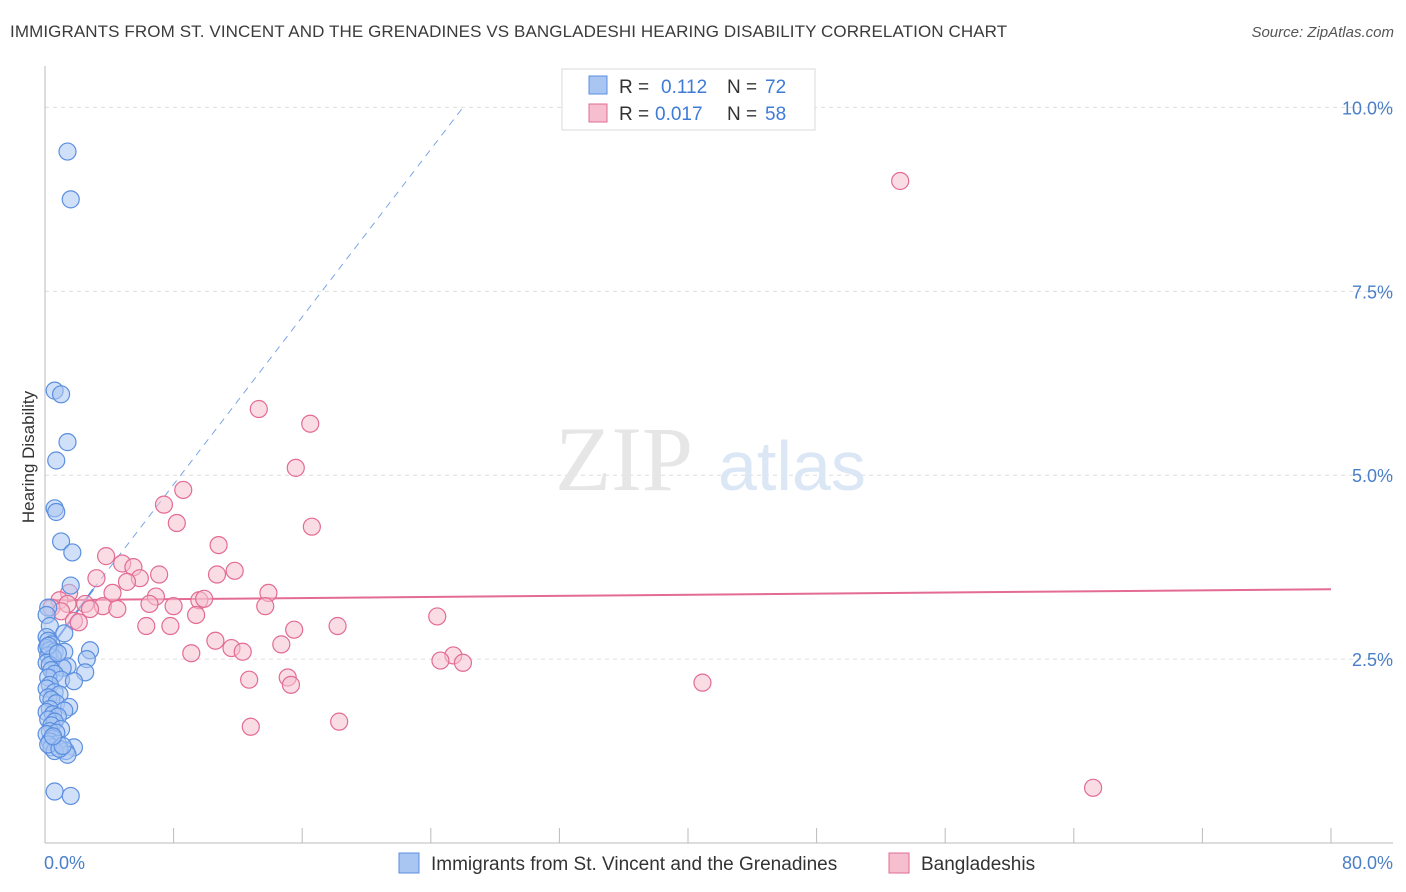 The image size is (1406, 892). I want to click on legend-label-pink: Bangladeshis, so click(978, 864).